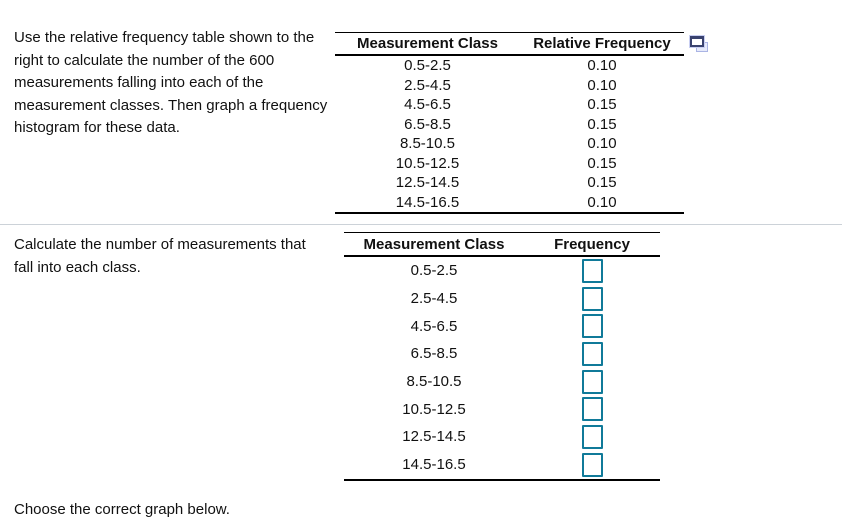 This screenshot has width=842, height=528. Describe the element at coordinates (509, 183) in the screenshot. I see `table-row: 12.5-14.5 0.15` at that location.